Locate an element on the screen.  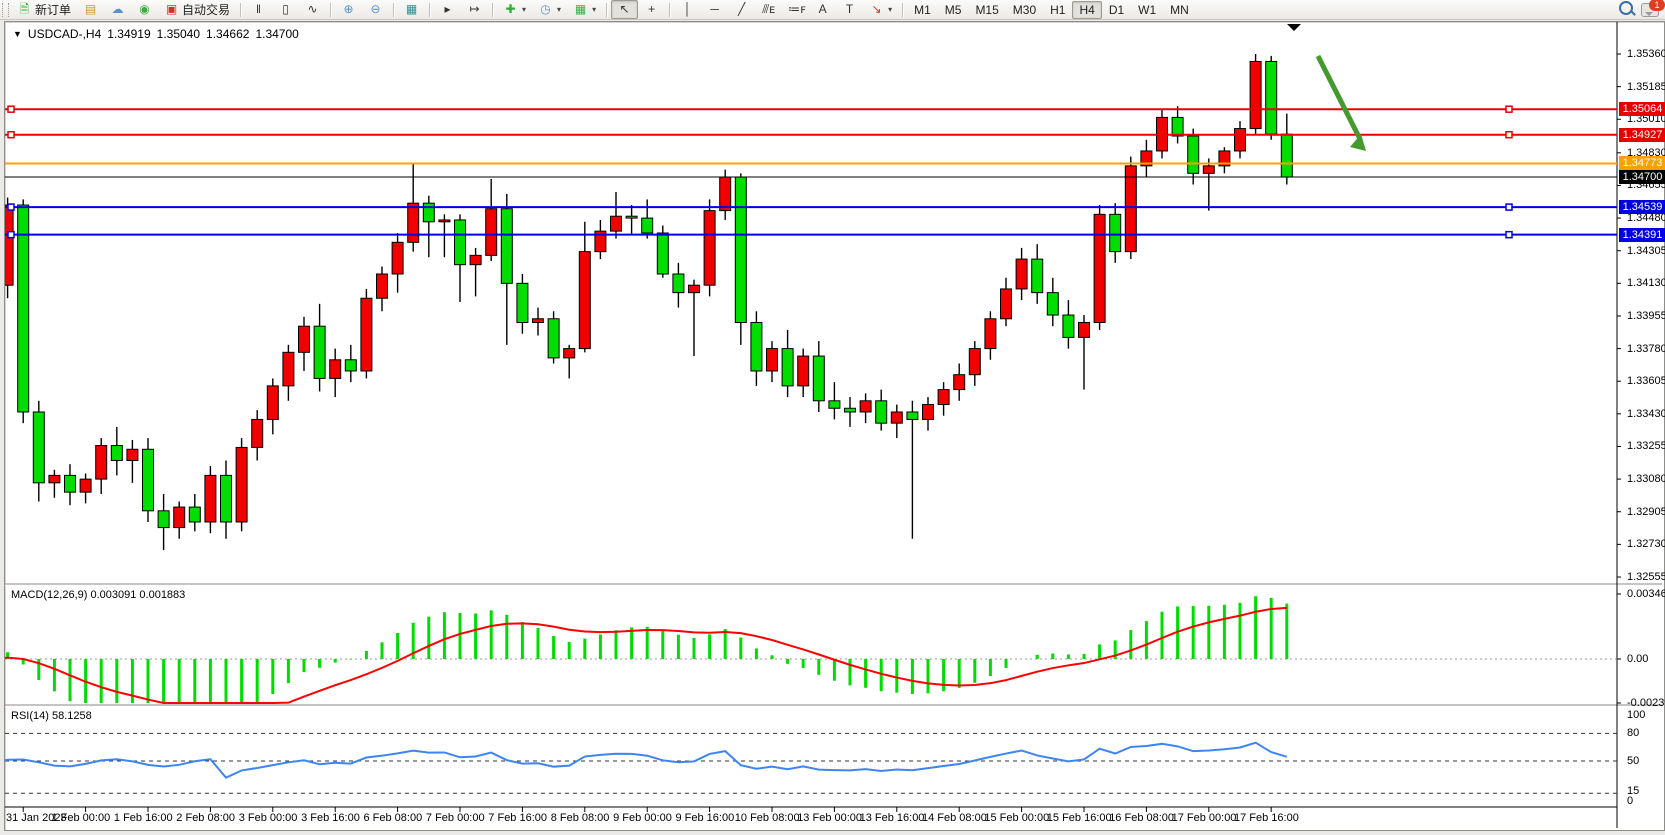
zoom-in-button: ⊕ is located at coordinates (348, 9).